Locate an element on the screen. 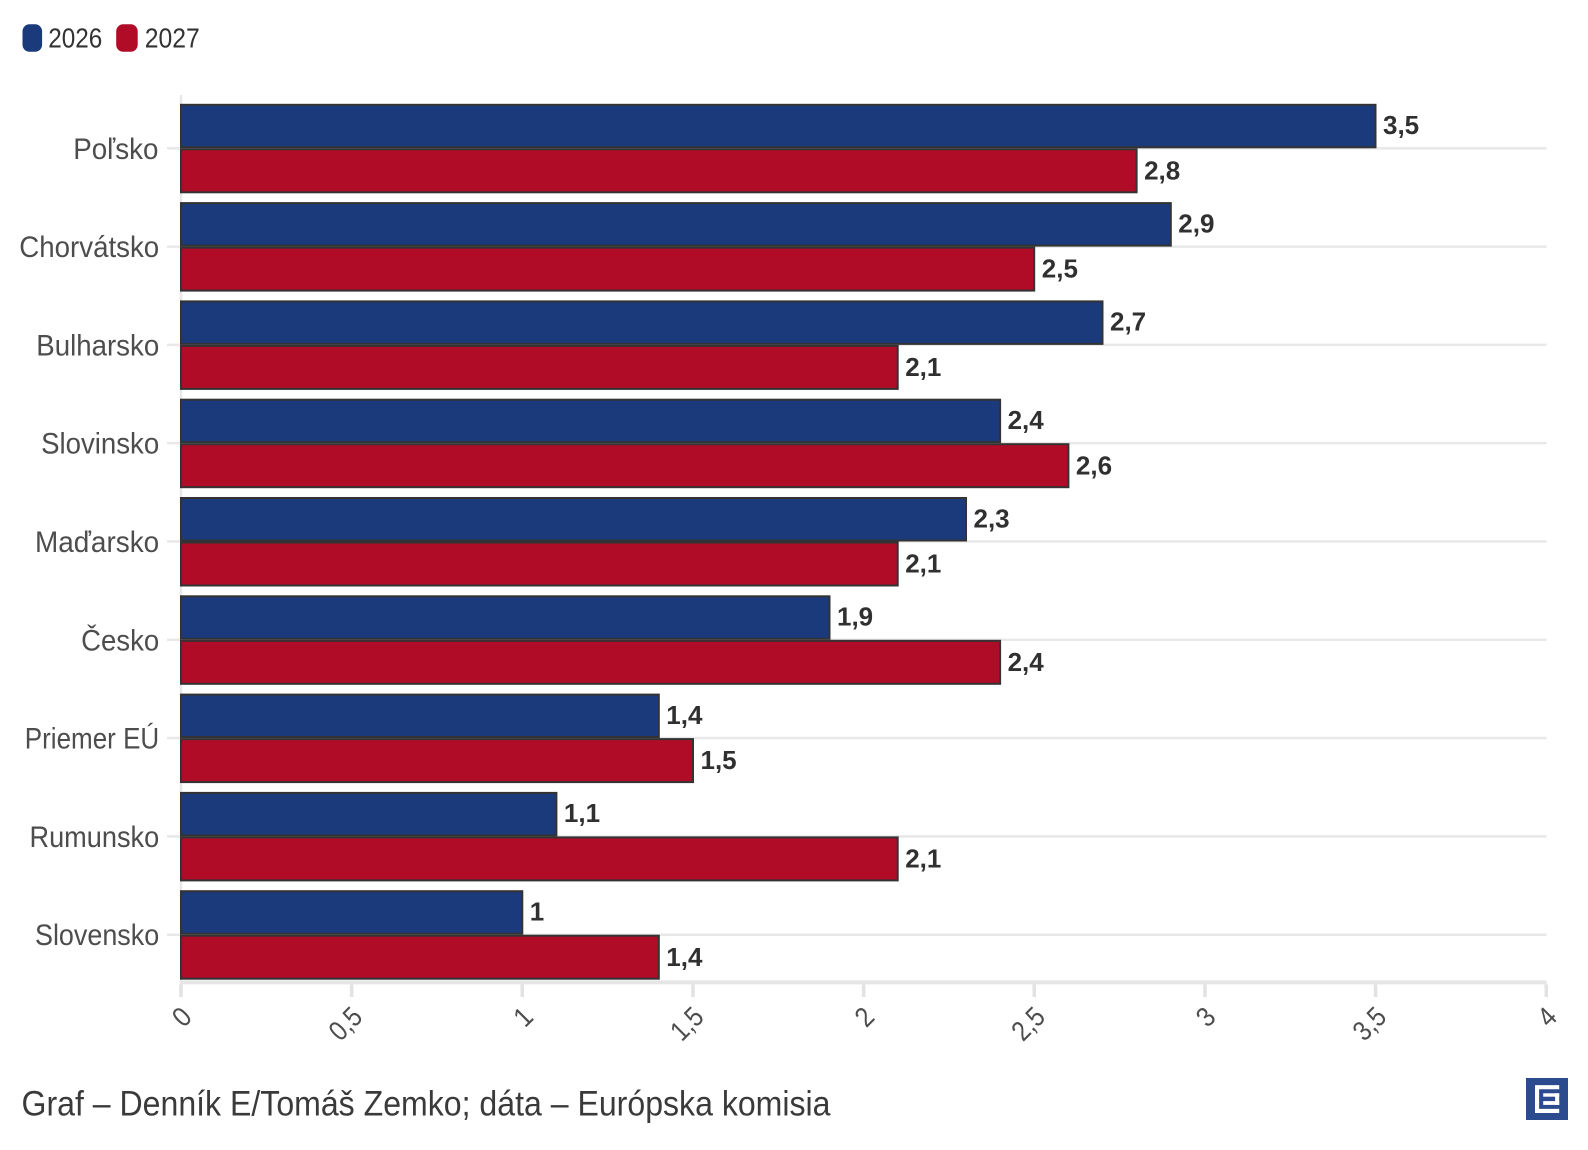  svg-text: 2,7 is located at coordinates (1128, 322).